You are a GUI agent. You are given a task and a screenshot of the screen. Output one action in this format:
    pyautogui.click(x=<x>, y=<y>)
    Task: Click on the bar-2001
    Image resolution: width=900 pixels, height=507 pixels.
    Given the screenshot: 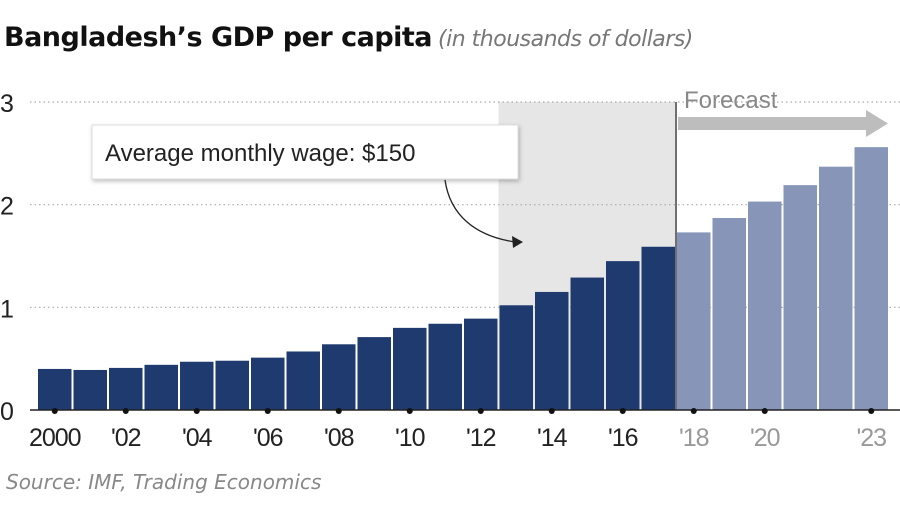 What is the action you would take?
    pyautogui.click(x=90, y=389)
    